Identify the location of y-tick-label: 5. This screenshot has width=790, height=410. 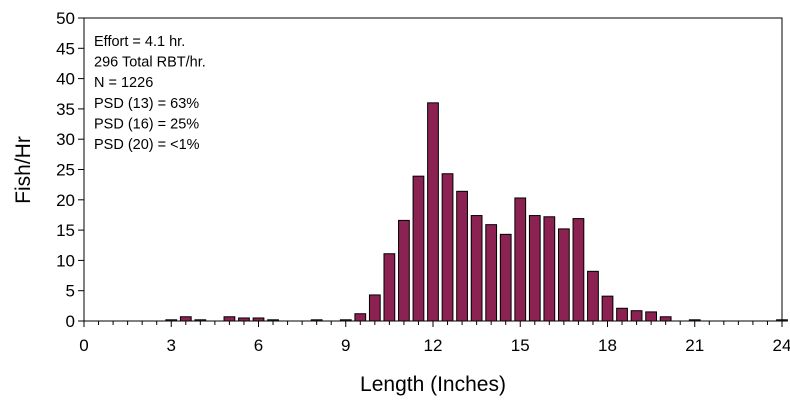
(70, 291).